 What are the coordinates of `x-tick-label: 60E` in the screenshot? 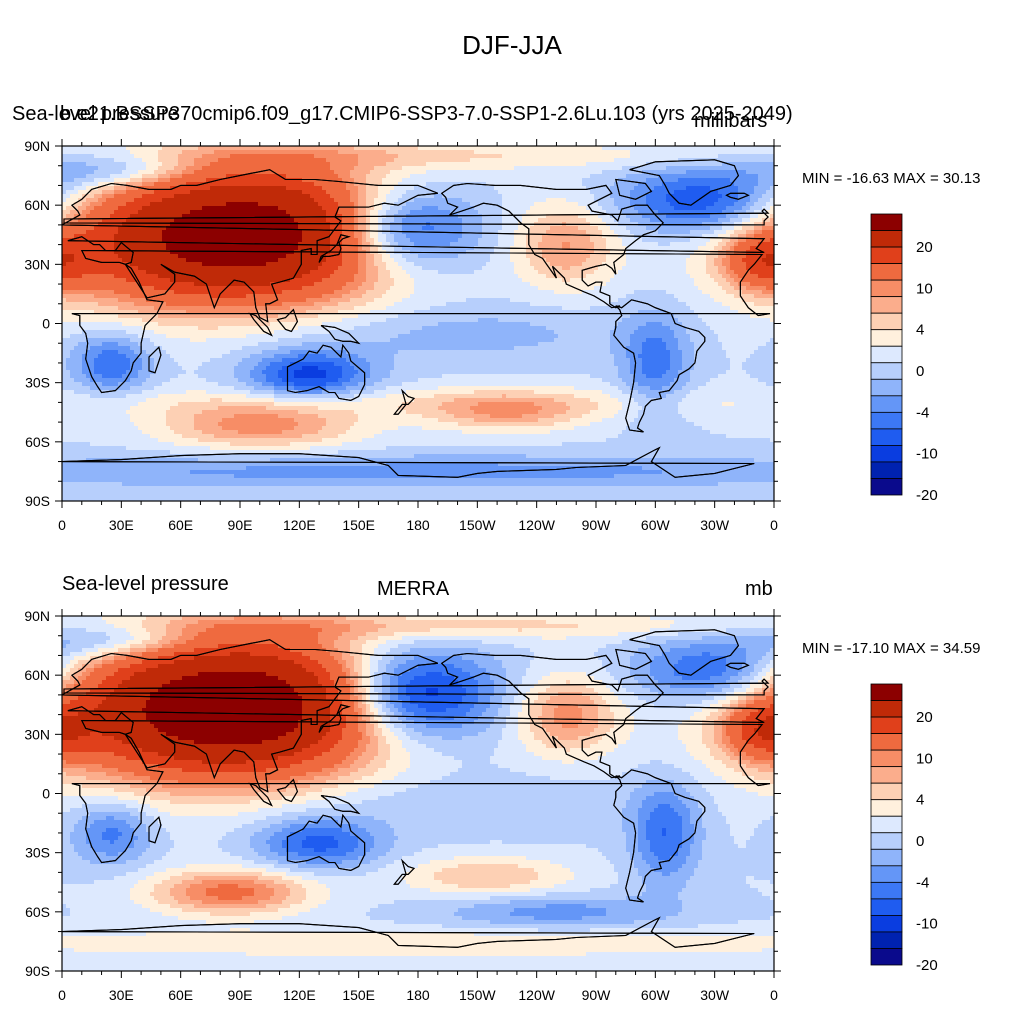 It's located at (180, 525).